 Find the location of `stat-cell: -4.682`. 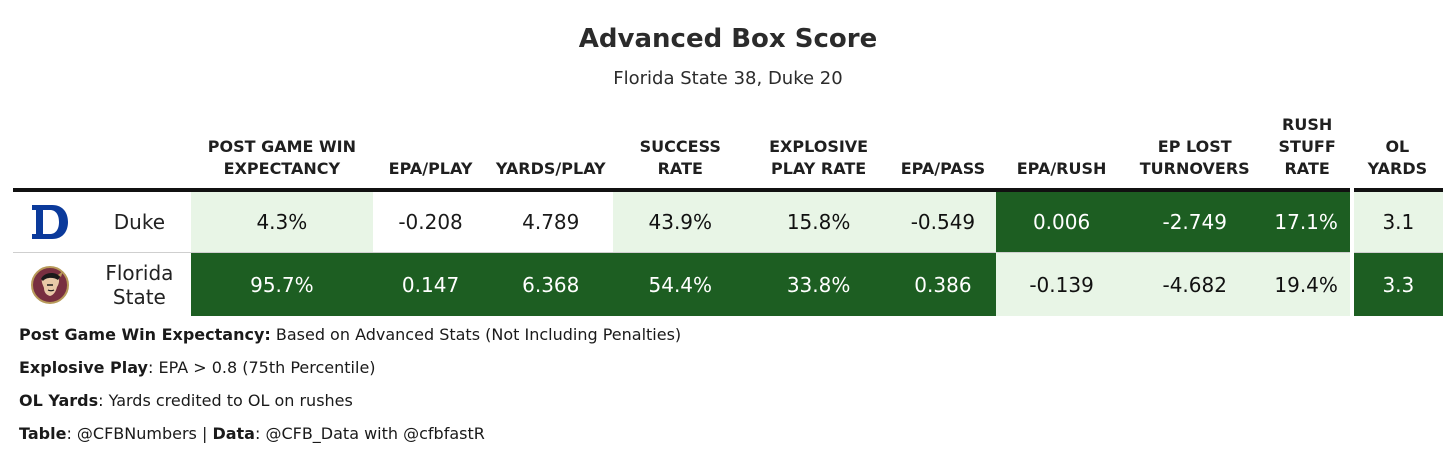

stat-cell: -4.682 is located at coordinates (1194, 284).